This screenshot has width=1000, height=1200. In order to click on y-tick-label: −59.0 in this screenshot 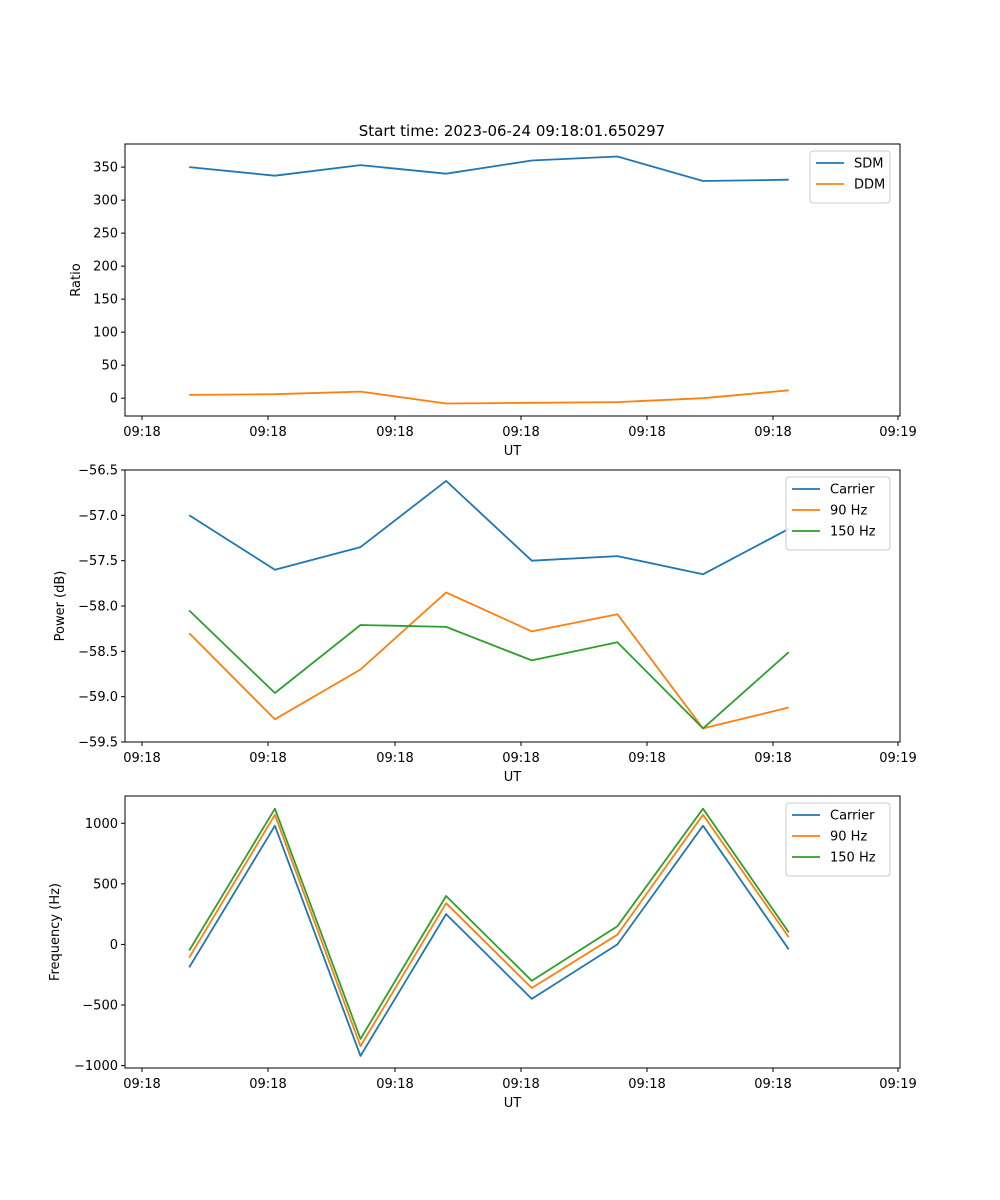, I will do `click(98, 697)`.